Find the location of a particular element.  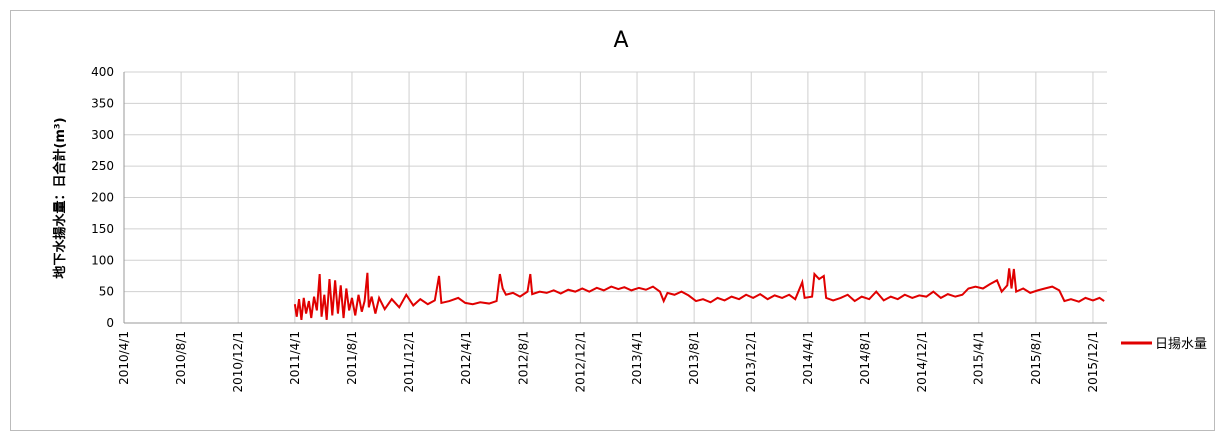

chart-title: A is located at coordinates (620, 40).